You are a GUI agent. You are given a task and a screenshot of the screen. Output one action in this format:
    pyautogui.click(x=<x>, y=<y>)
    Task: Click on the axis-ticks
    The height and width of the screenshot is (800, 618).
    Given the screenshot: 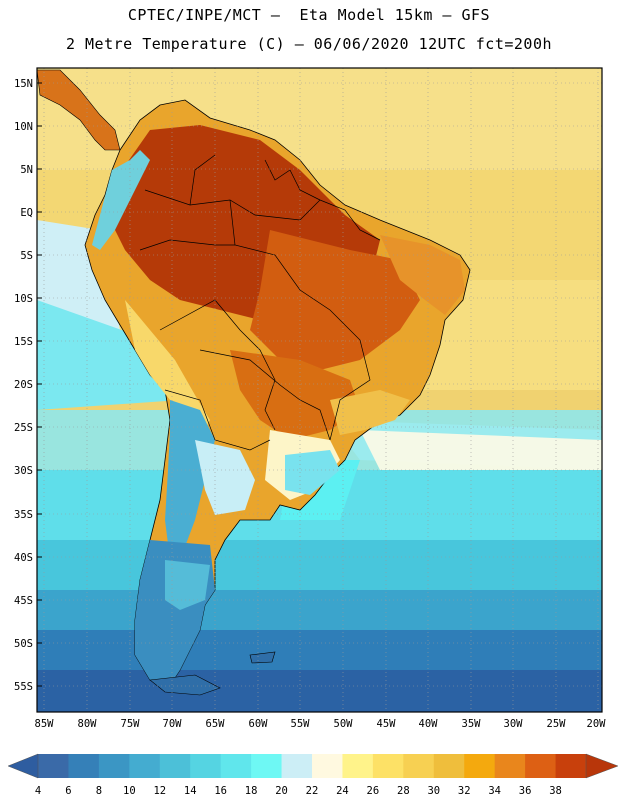 What is the action you would take?
    pyautogui.click(x=39, y=384)
    